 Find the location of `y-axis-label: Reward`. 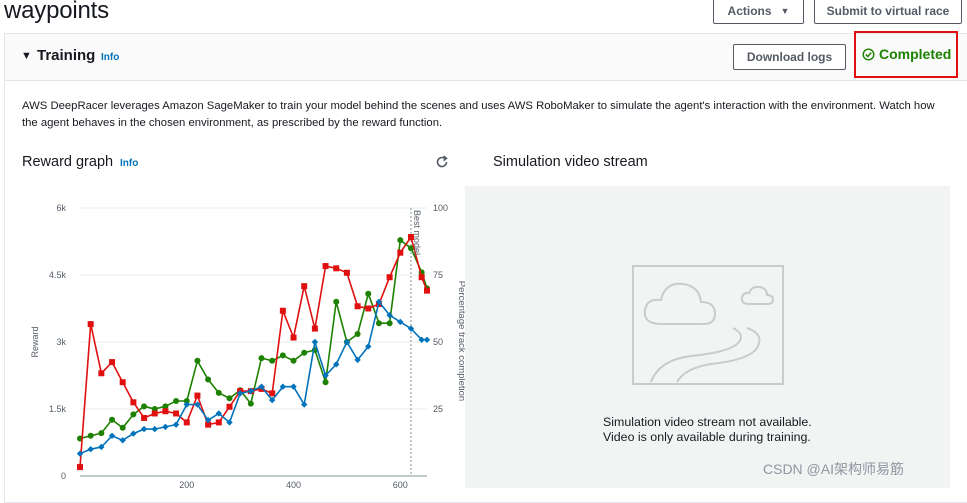

y-axis-label: Reward is located at coordinates (35, 341).